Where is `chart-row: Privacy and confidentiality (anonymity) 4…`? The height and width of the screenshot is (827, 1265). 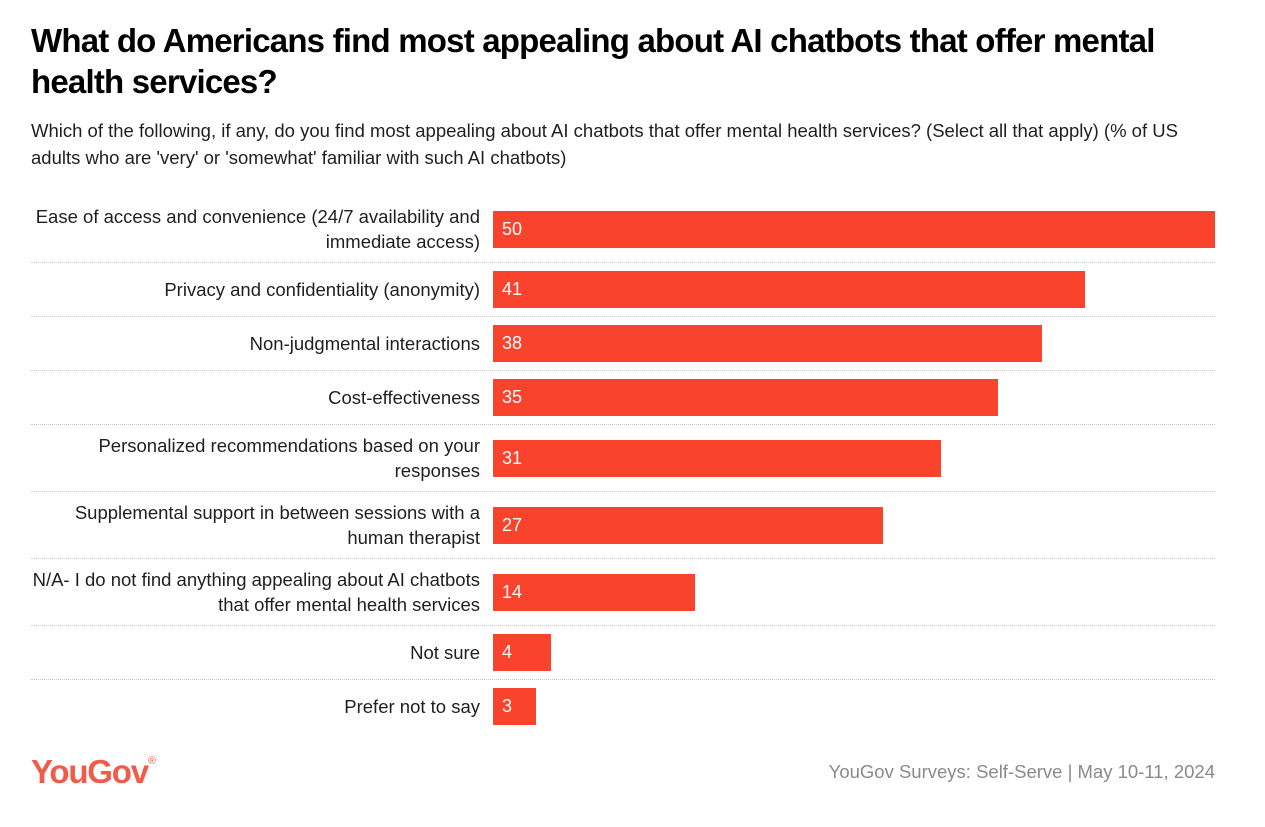 chart-row: Privacy and confidentiality (anonymity) 4… is located at coordinates (623, 290).